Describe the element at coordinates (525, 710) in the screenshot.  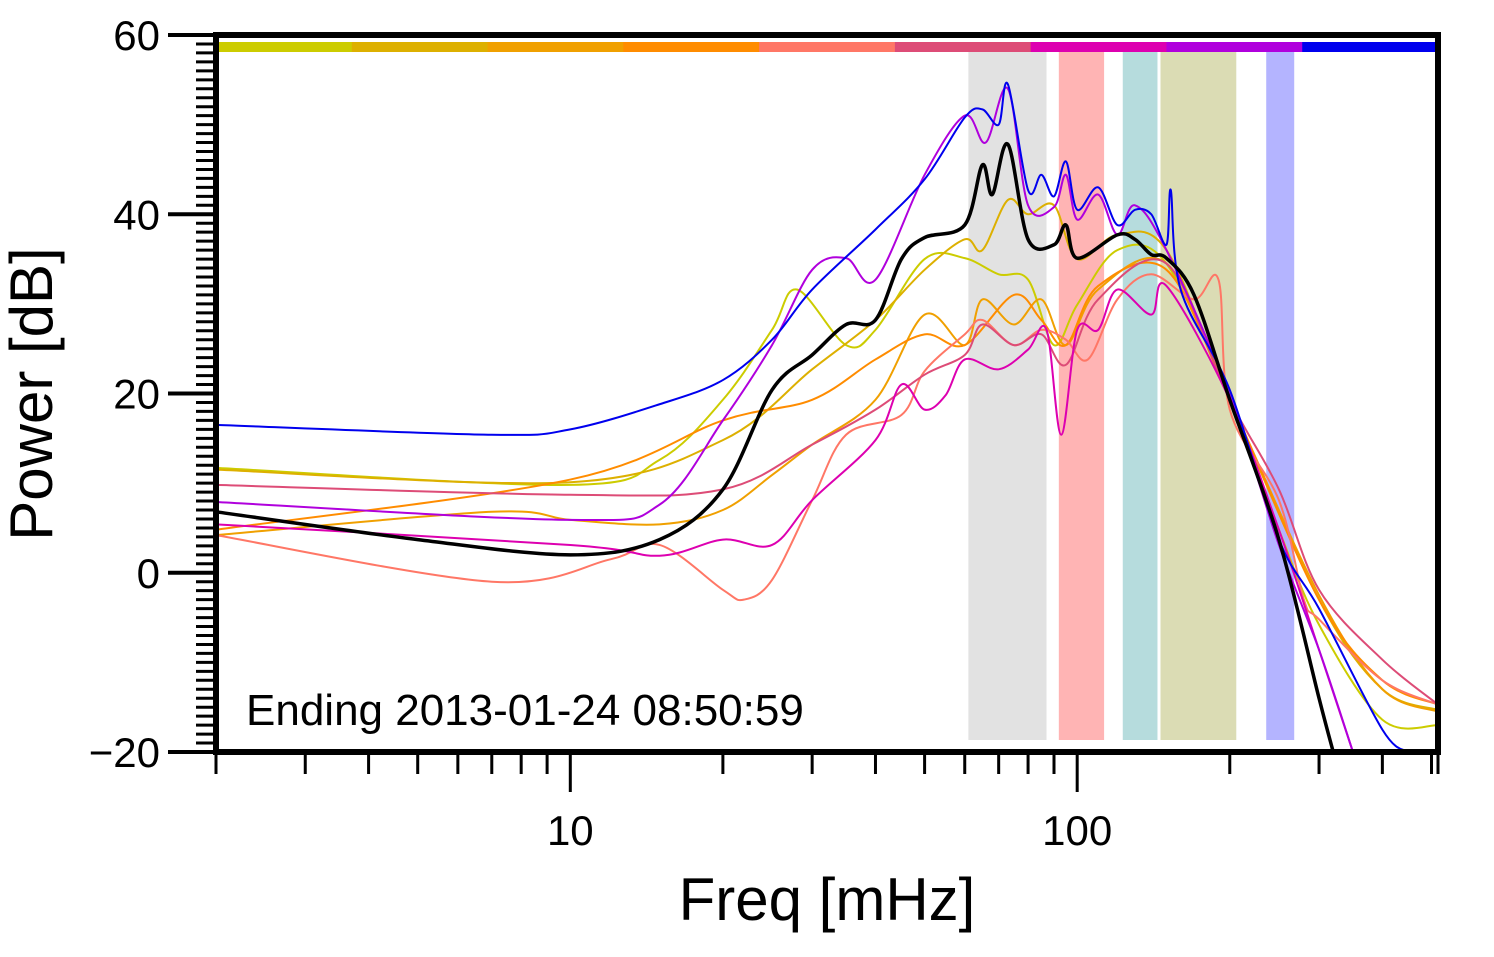
I see `annotation-text: Ending 2013-01-24 08:50:59` at that location.